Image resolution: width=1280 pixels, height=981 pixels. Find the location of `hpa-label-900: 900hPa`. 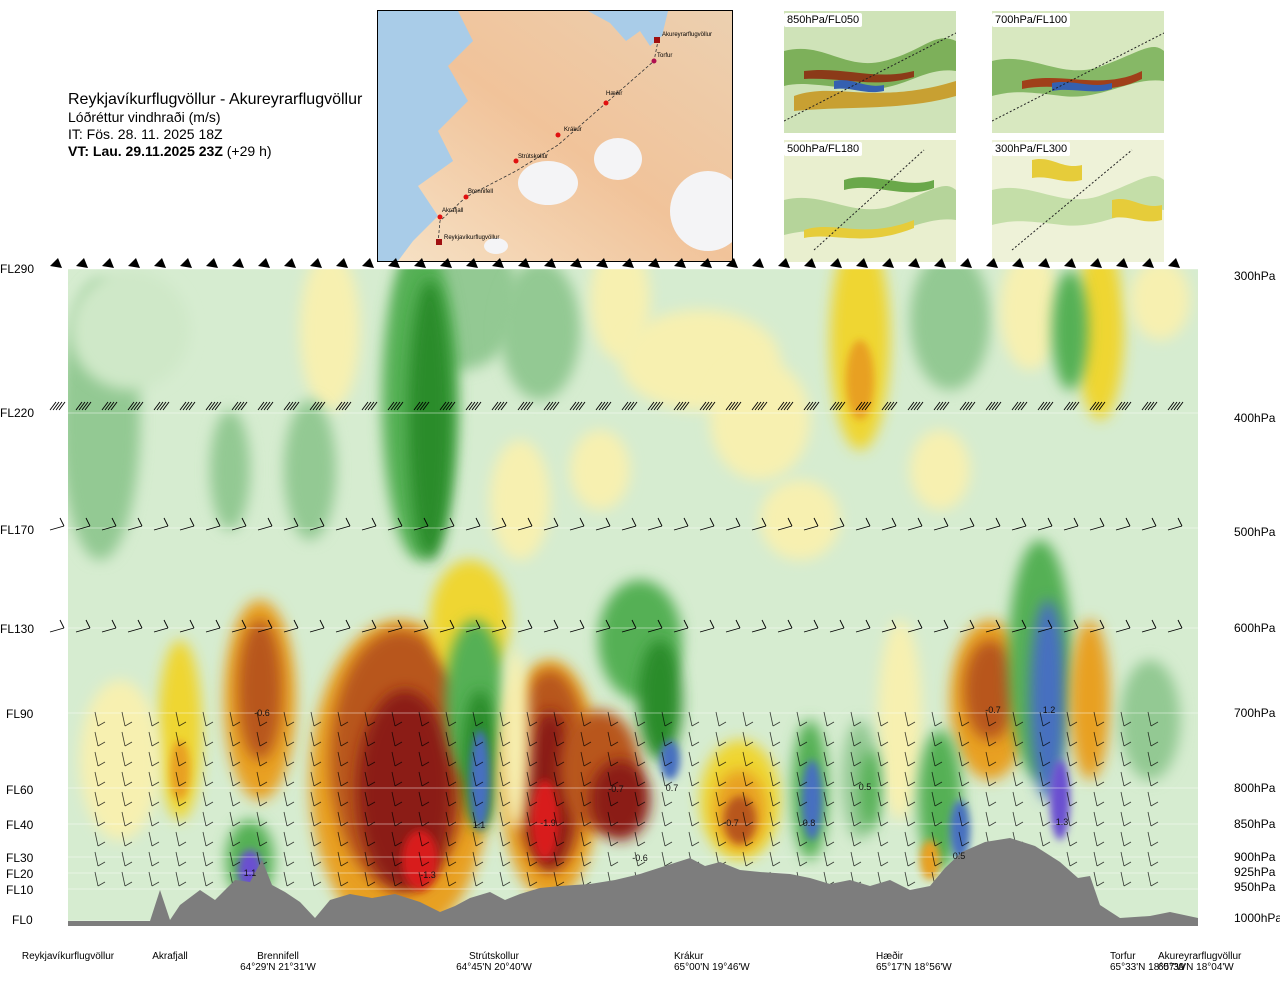

hpa-label-900: 900hPa is located at coordinates (1255, 857).